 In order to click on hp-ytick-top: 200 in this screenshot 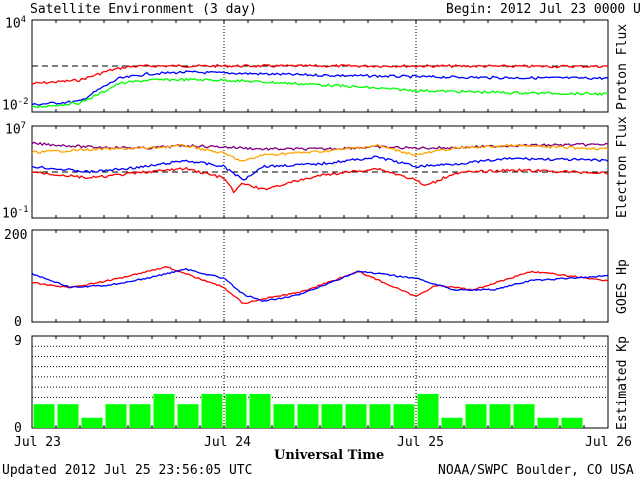, I will do `click(16, 235)`.